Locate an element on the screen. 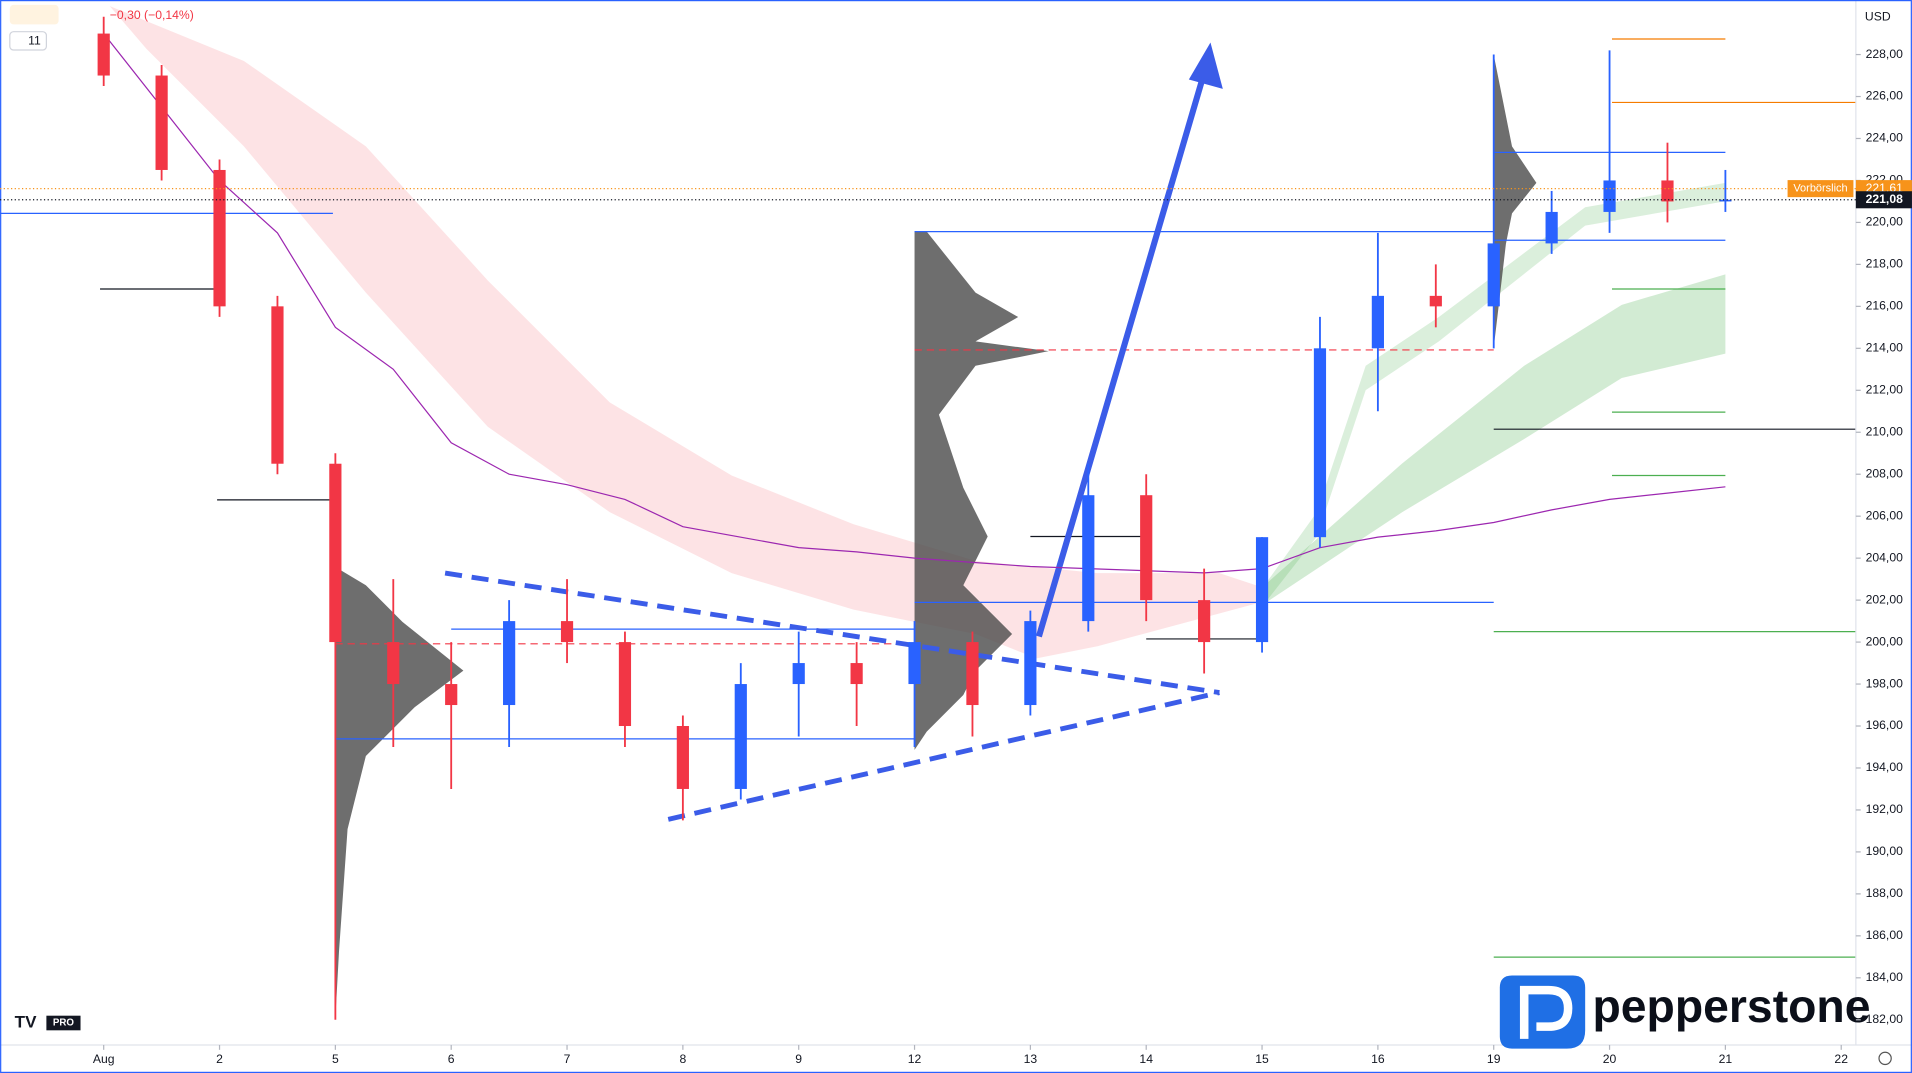 Image resolution: width=1912 pixels, height=1073 pixels. x-tick-label: 14 is located at coordinates (1146, 1059).